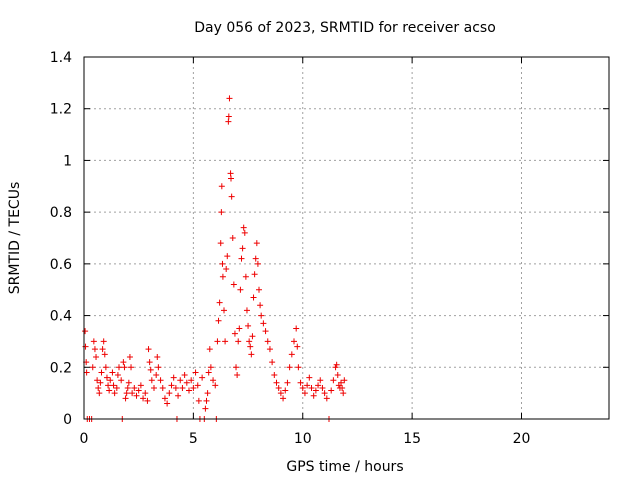 The image size is (640, 480). I want to click on y-tick-label: 0.2, so click(61, 368).